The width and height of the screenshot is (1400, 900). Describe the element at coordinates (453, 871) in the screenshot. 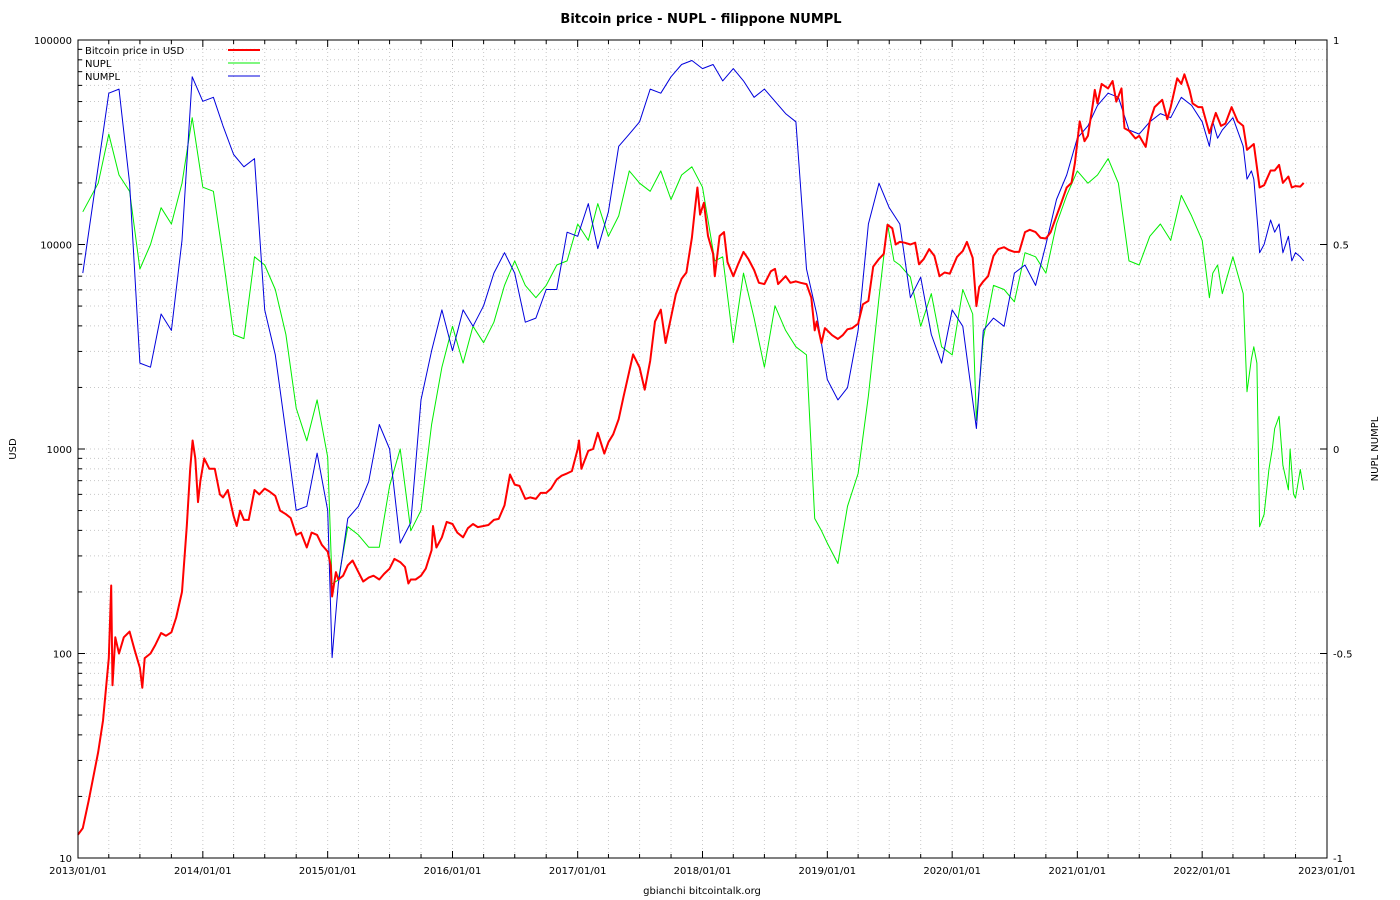

I see `x-tick-label: 2016/01/01` at that location.